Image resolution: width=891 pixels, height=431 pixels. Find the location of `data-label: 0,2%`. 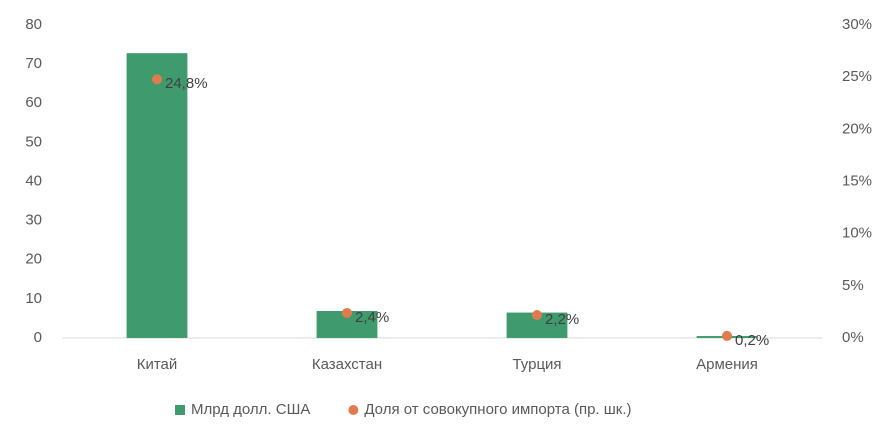

data-label: 0,2% is located at coordinates (752, 340).